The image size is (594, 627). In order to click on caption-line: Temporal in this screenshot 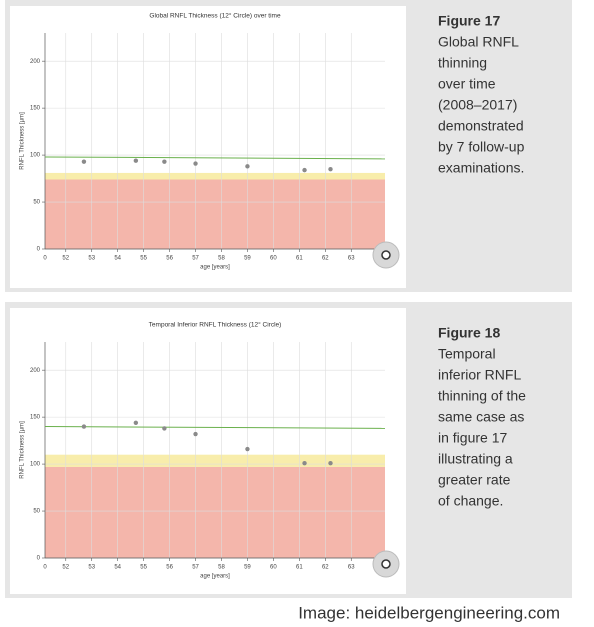, I will do `click(467, 354)`.